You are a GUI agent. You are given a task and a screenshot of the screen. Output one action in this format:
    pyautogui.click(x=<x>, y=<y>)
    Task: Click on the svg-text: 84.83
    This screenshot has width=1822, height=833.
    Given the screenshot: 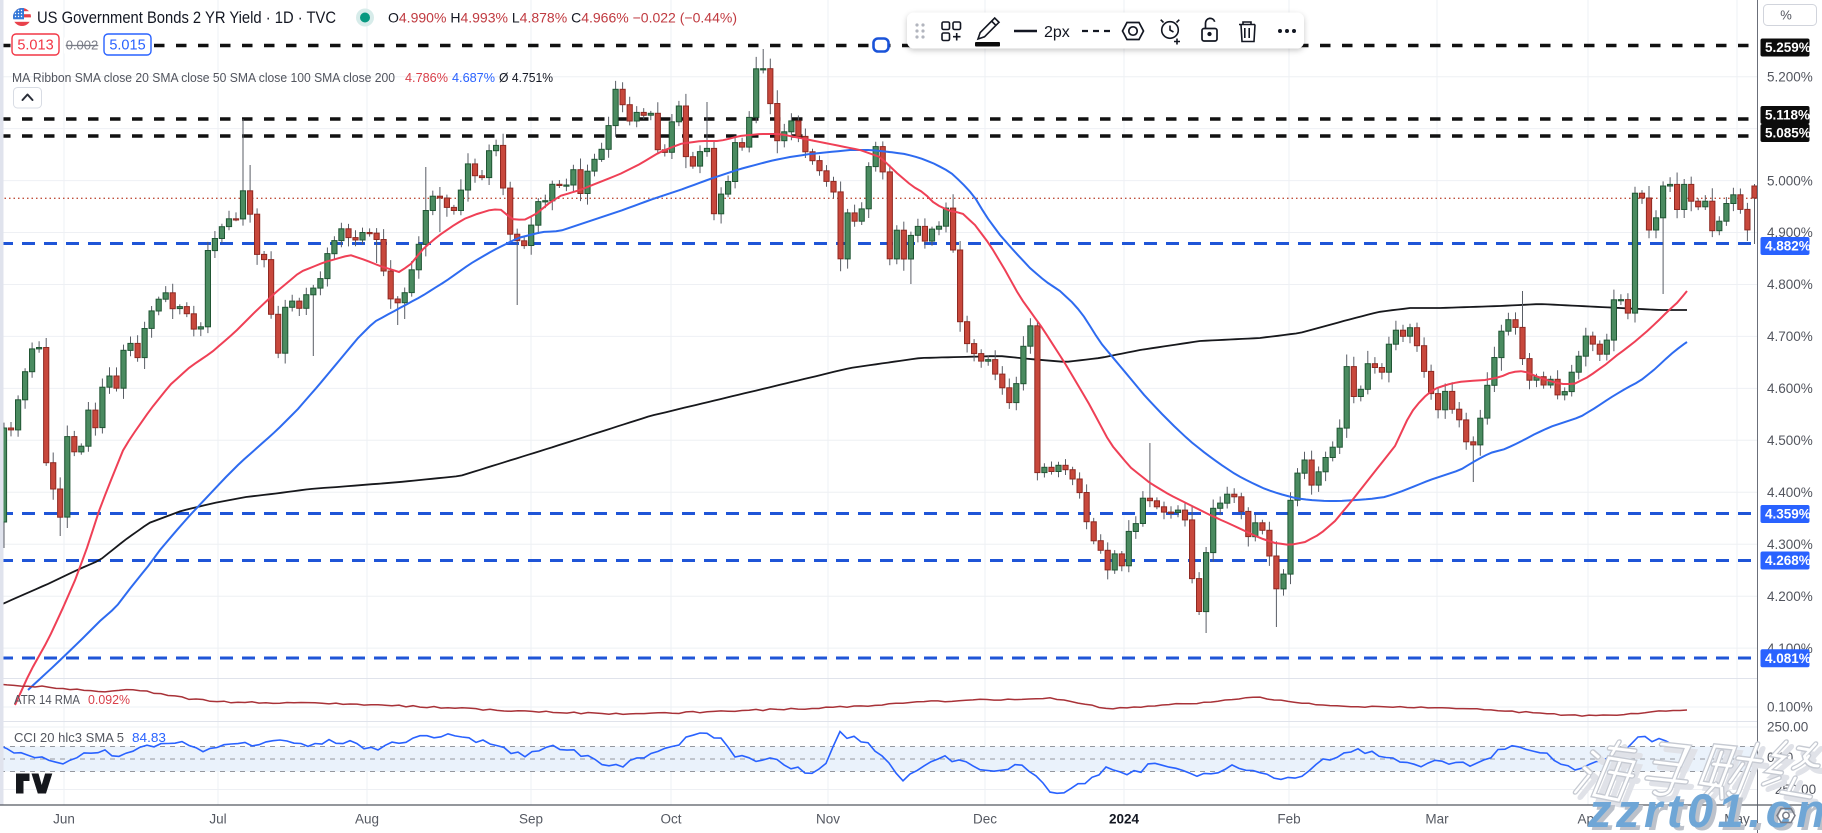 What is the action you would take?
    pyautogui.click(x=149, y=737)
    